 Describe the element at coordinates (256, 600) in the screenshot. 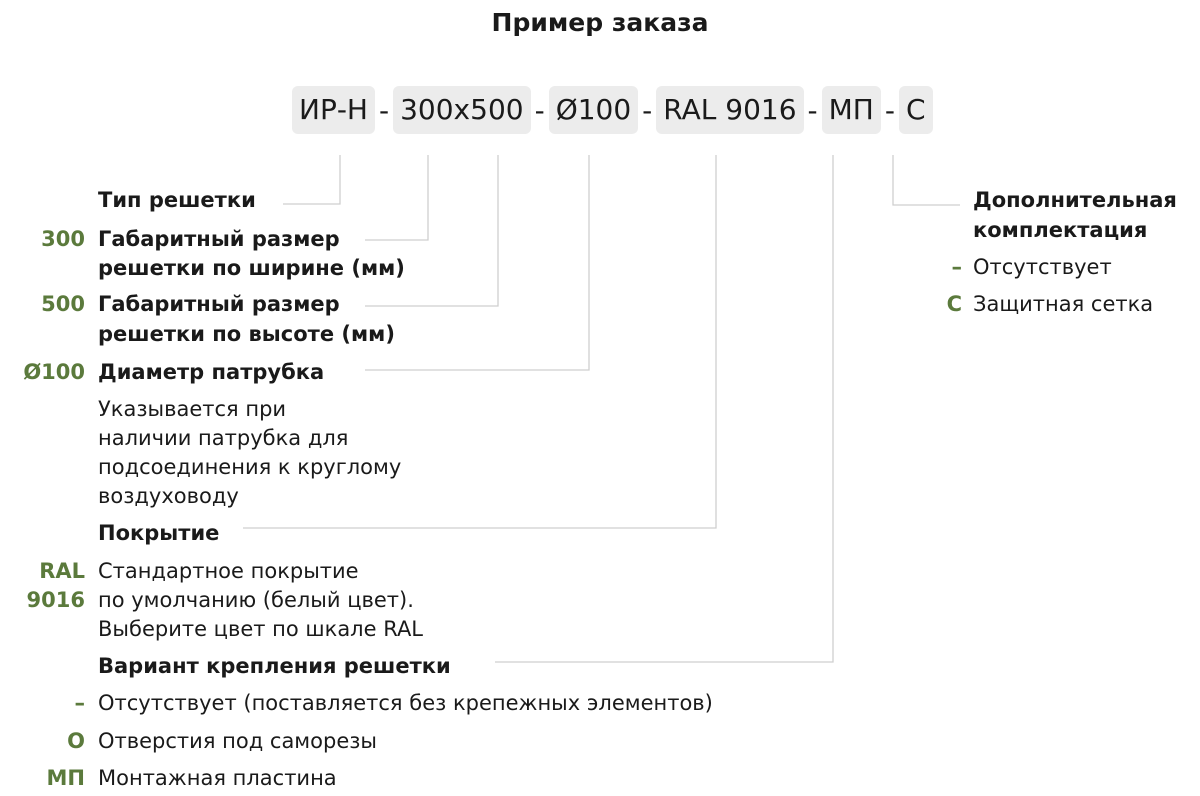

I see `coating-desc-2: по умолчанию (белый цвет).` at that location.